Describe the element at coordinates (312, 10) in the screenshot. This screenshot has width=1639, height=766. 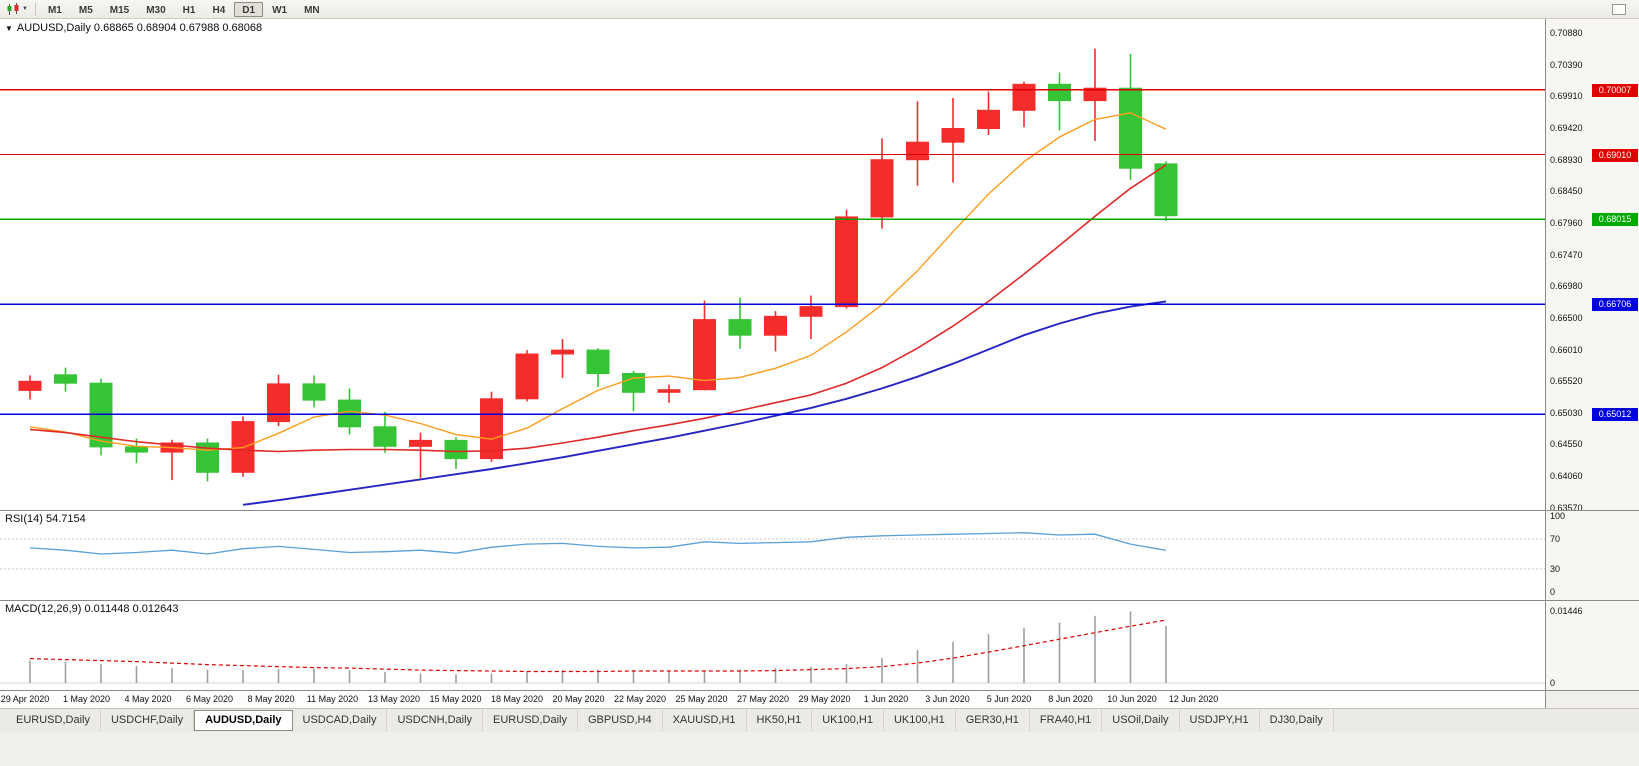
I see `timeframe-button-mn: MN` at that location.